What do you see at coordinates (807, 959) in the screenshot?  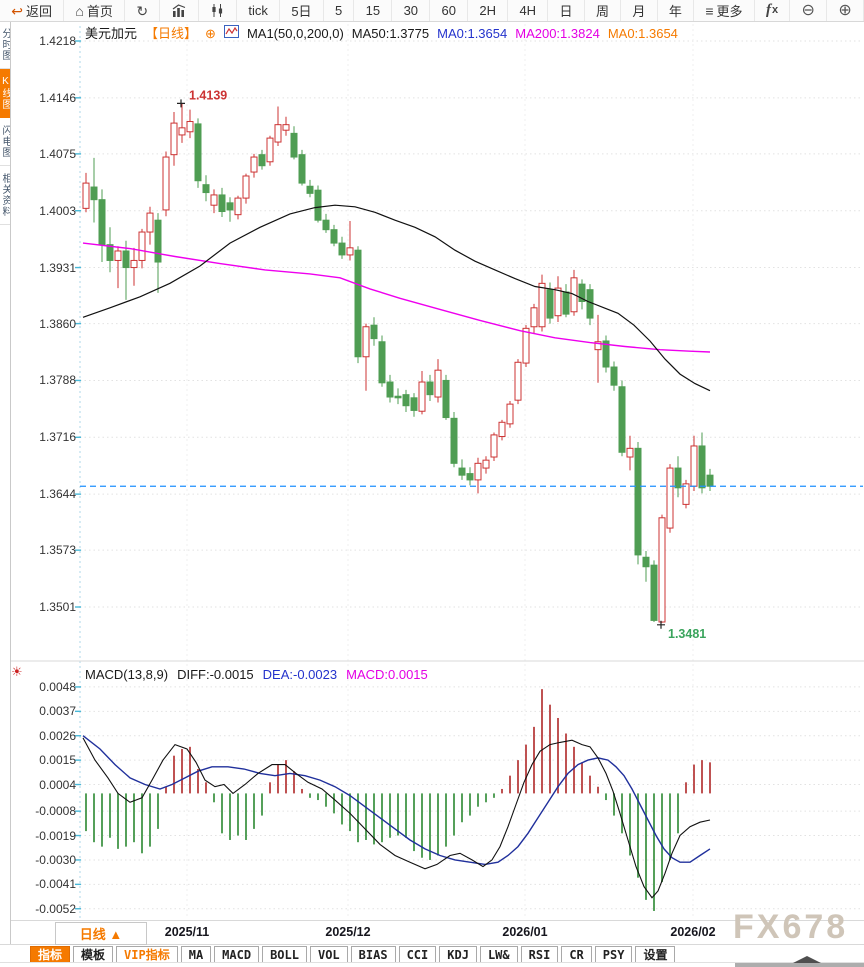 I see `scroll-up-triangle-icon` at bounding box center [807, 959].